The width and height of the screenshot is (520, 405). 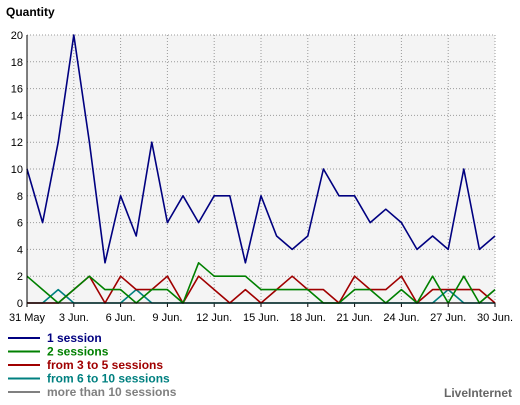 What do you see at coordinates (74, 318) in the screenshot?
I see `x-tick-label: 3 Jun.` at bounding box center [74, 318].